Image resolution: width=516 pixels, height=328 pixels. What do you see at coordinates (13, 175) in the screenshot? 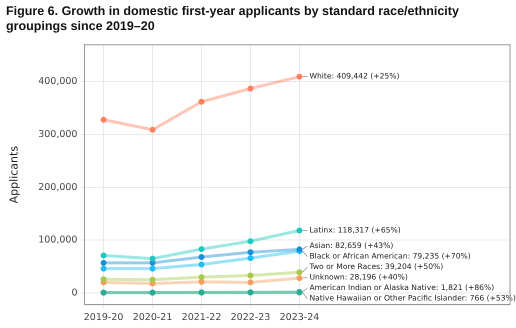
I see `y-axis-title: Applicants` at bounding box center [13, 175].